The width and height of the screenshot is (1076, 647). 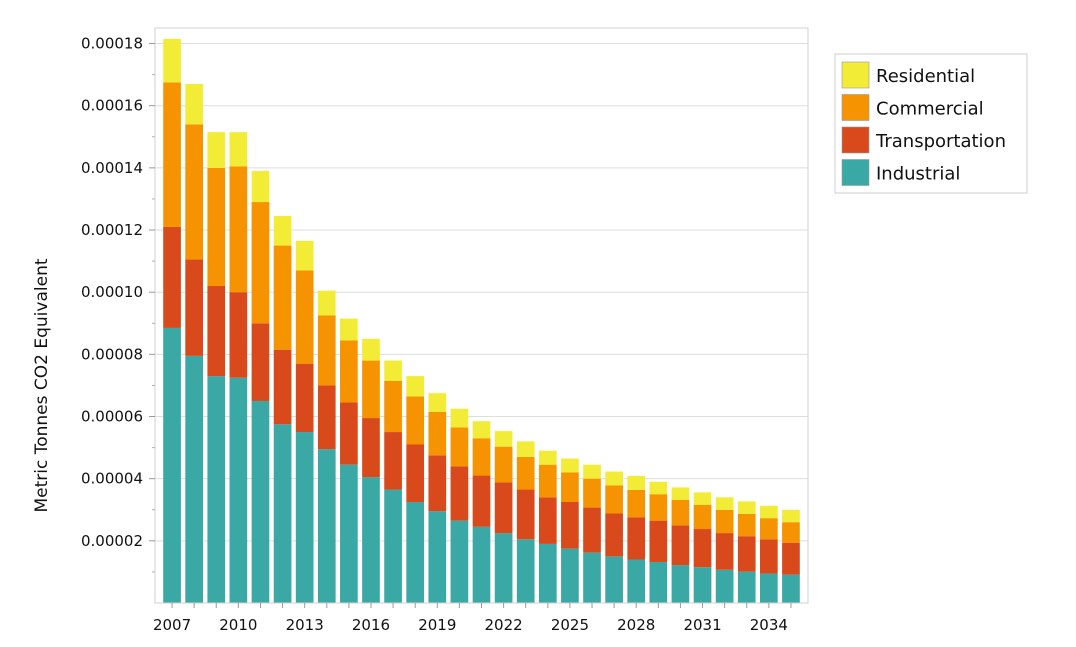 I want to click on y-tick-label: 0.00006, so click(x=112, y=417).